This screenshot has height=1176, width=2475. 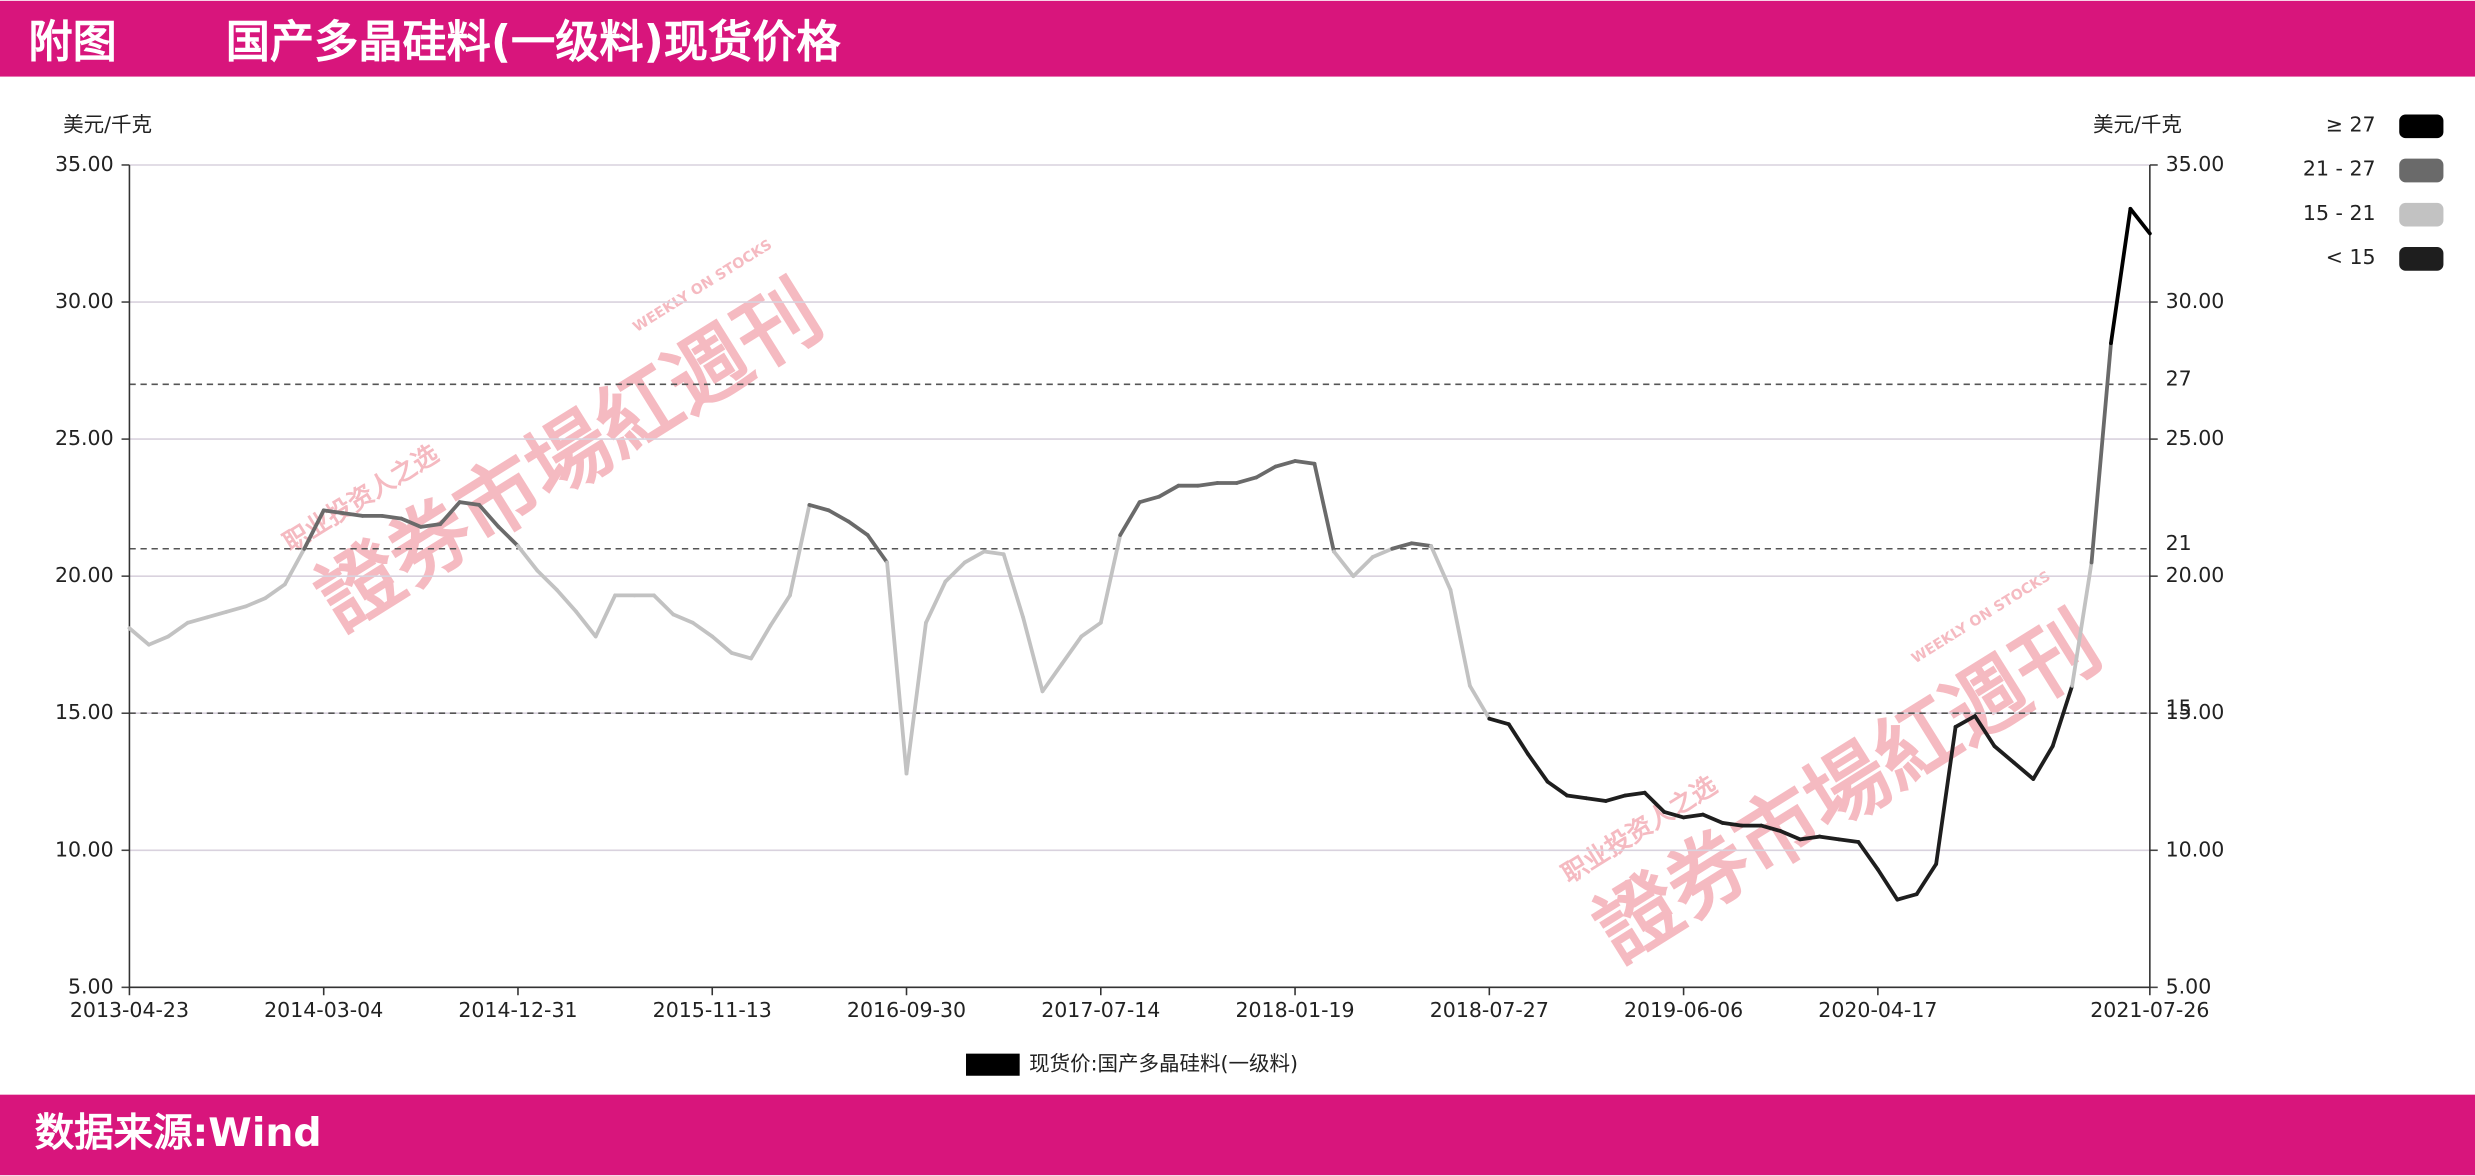 I want to click on legend-swatch, so click(x=993, y=1064).